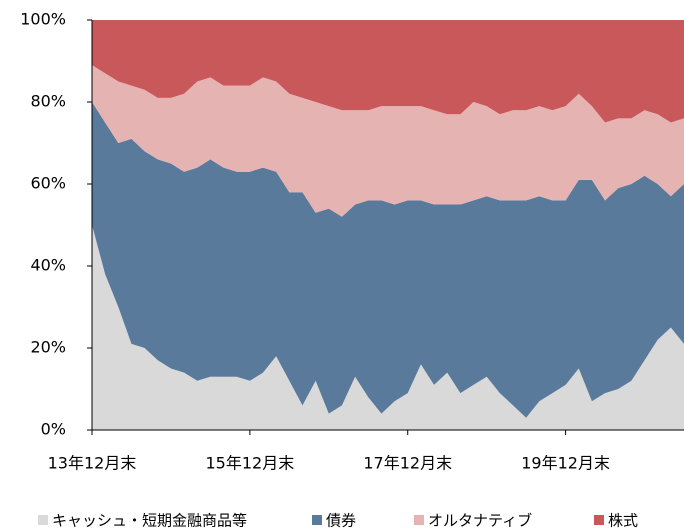 The width and height of the screenshot is (684, 530). Describe the element at coordinates (407, 463) in the screenshot. I see `x-tick-label: 17年12月末` at that location.